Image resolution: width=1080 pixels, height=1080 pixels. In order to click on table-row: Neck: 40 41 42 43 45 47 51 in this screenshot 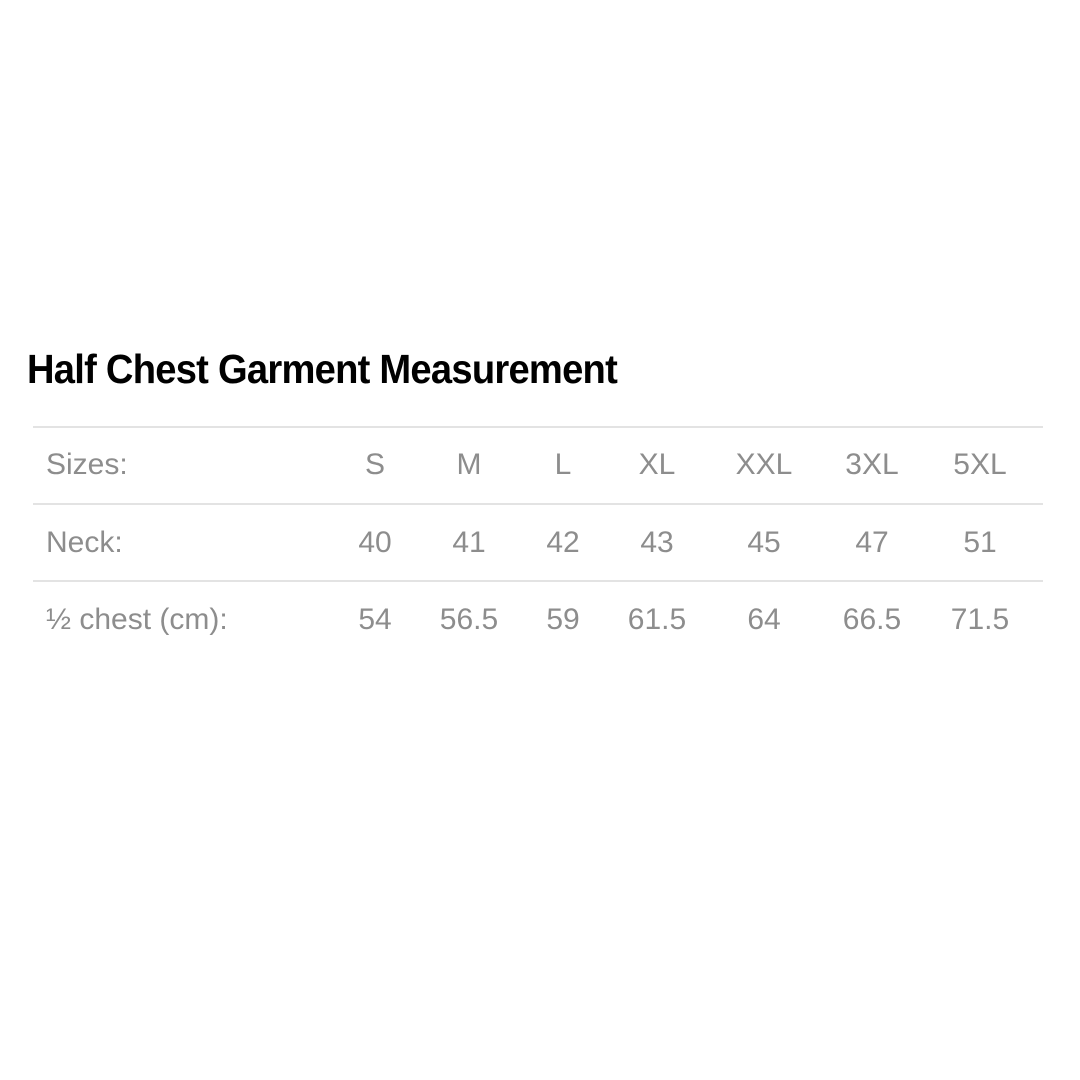, I will do `click(540, 543)`.